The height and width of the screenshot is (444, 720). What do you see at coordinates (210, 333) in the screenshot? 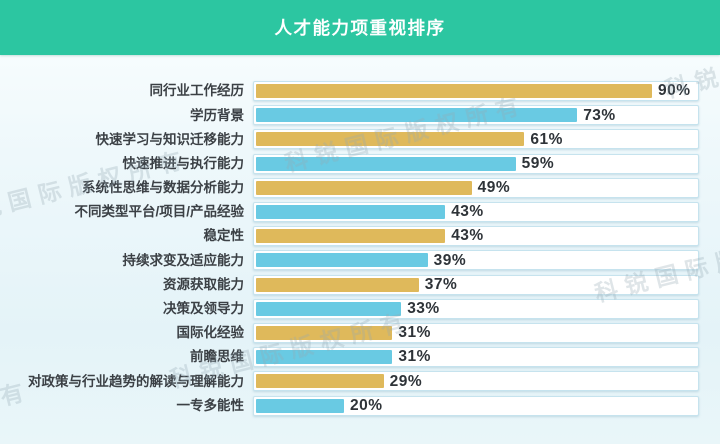
I see `category-label: 国际化经验` at bounding box center [210, 333].